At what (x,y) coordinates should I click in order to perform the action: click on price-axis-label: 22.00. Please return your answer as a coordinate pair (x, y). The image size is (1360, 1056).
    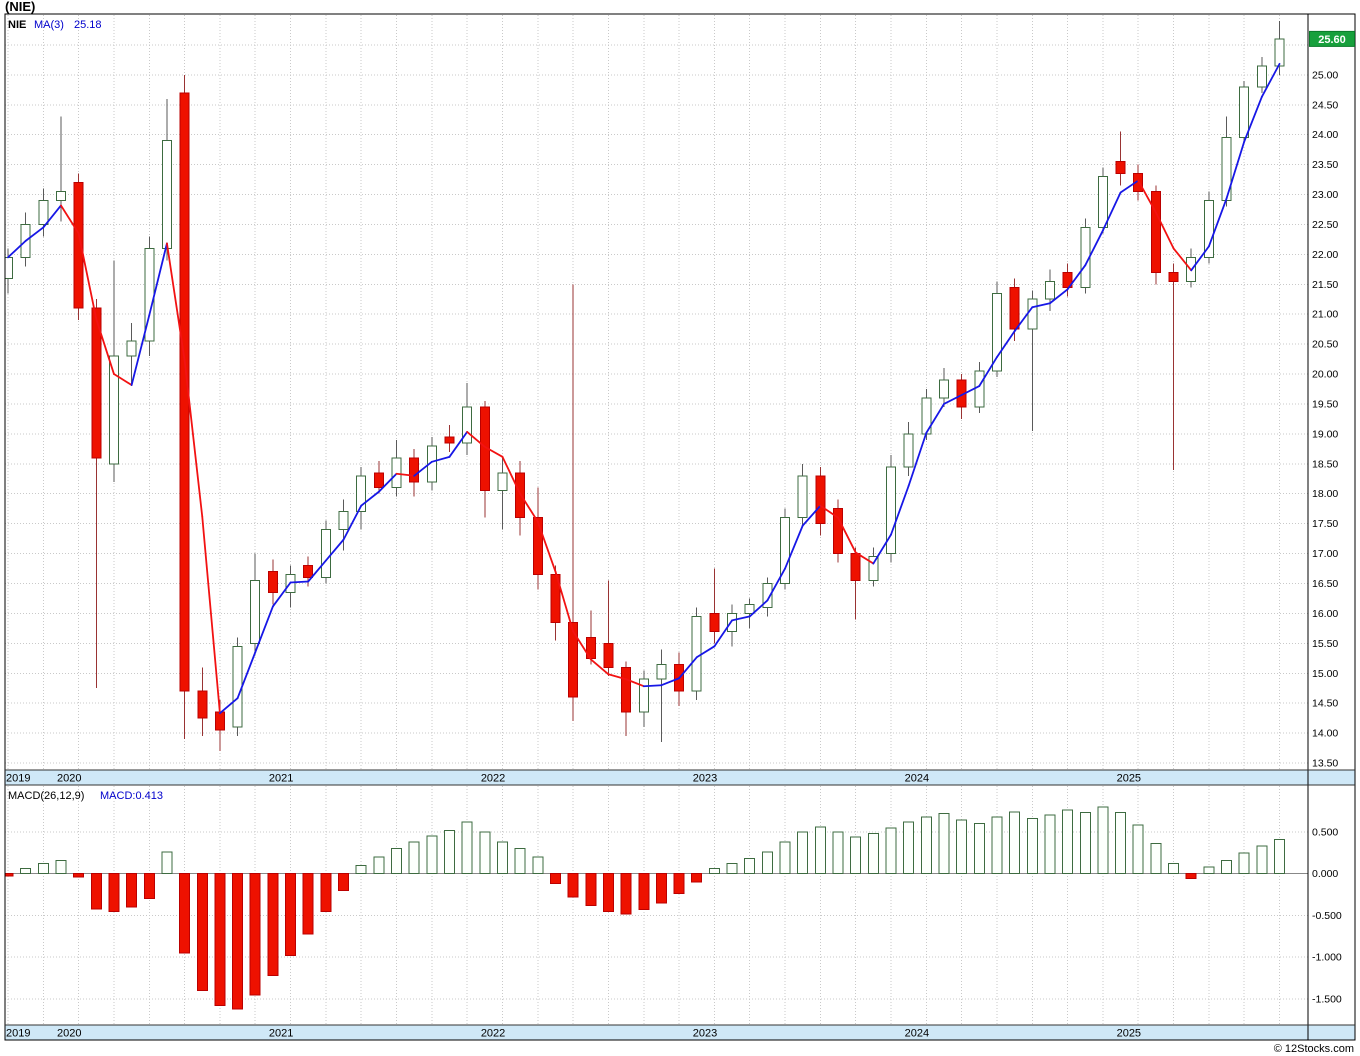
    Looking at the image, I should click on (1325, 255).